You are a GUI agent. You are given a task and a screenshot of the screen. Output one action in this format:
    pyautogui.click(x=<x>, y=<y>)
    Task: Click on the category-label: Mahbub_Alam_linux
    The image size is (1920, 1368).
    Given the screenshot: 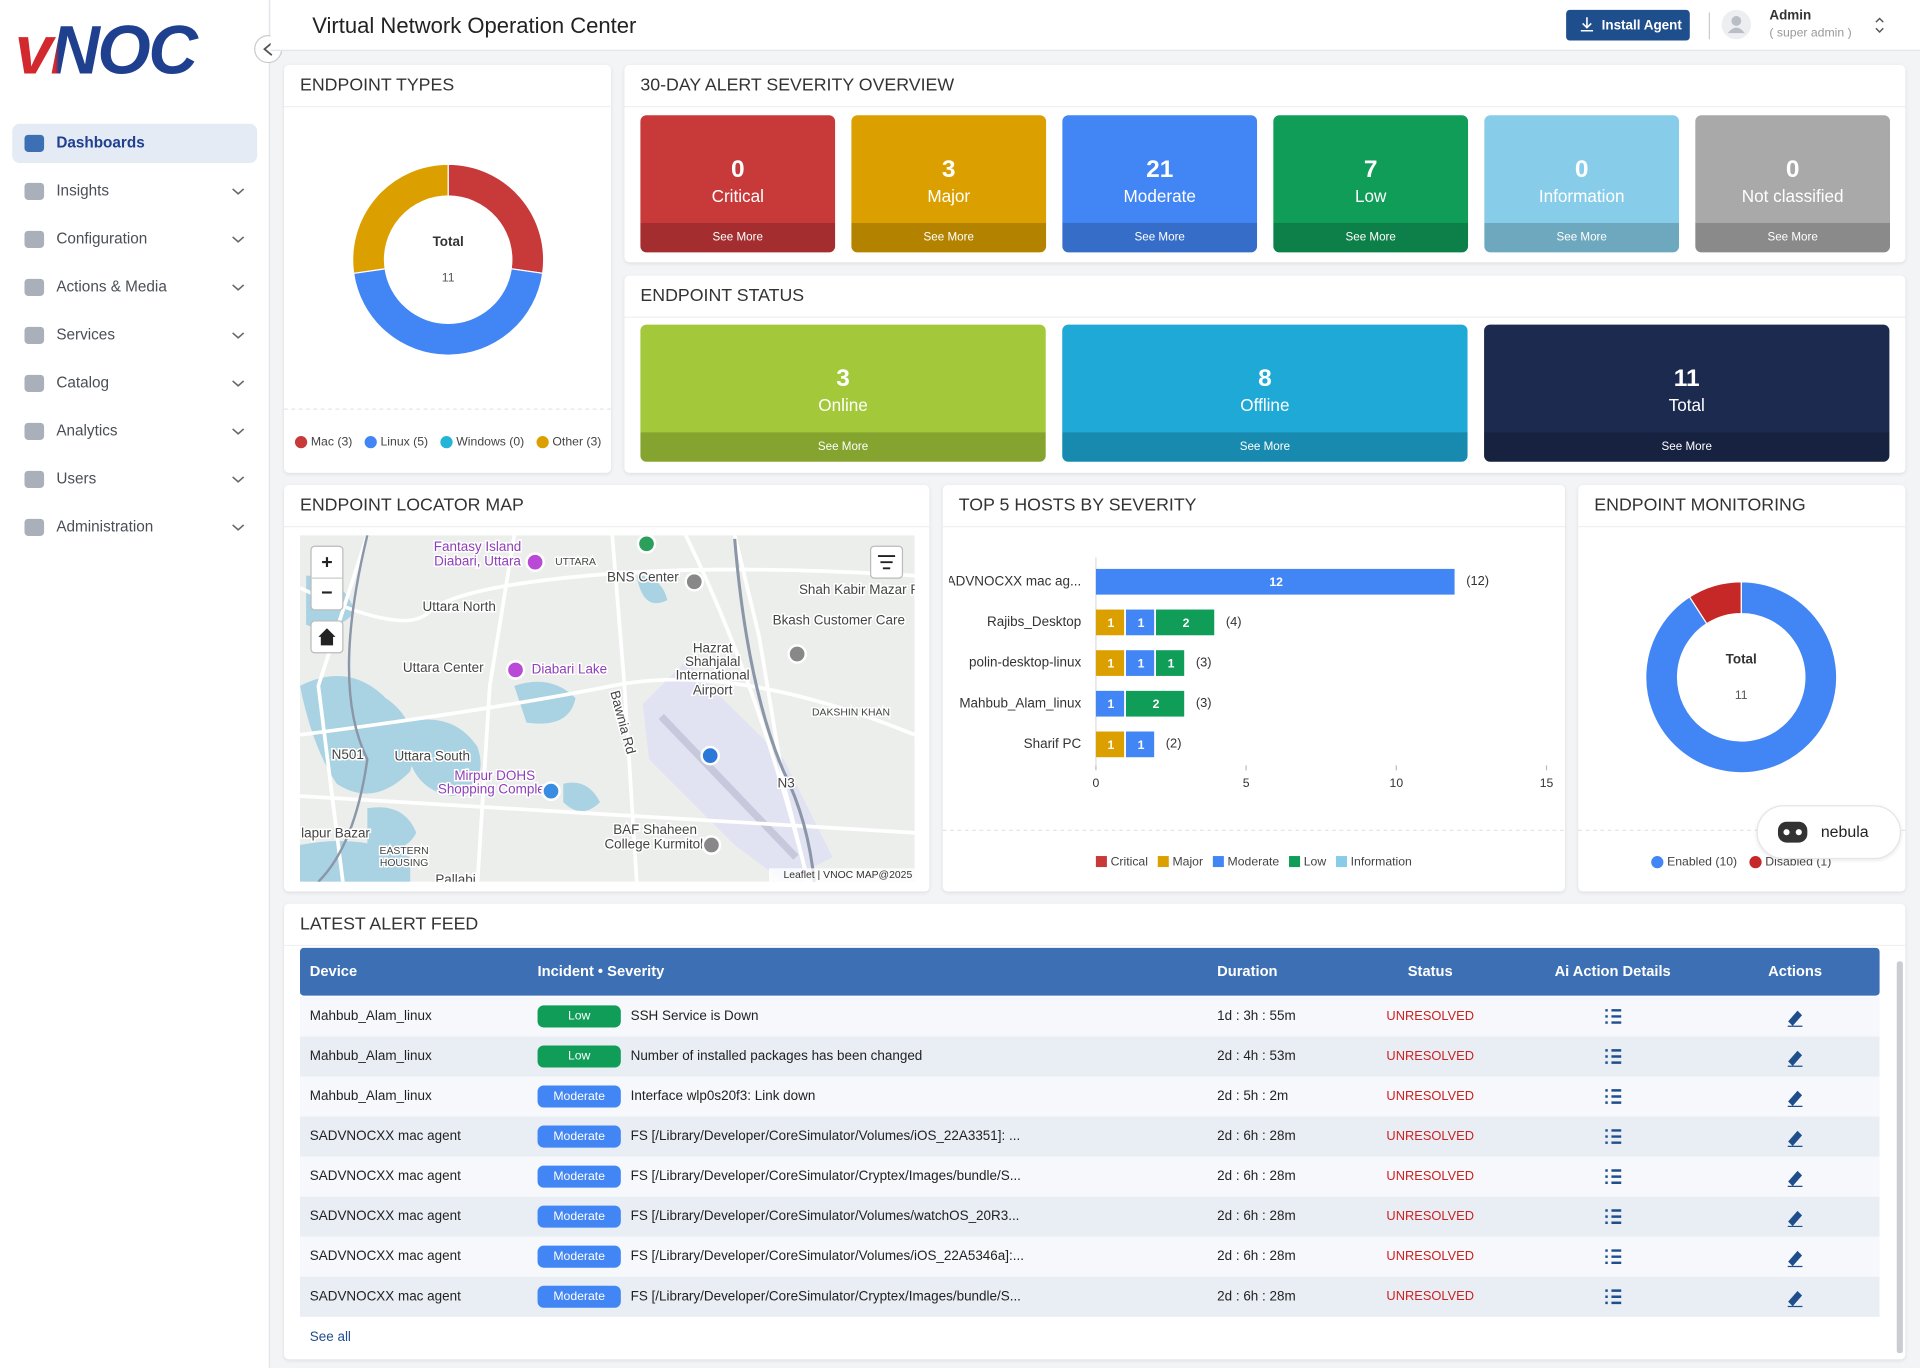 What is the action you would take?
    pyautogui.click(x=1020, y=702)
    